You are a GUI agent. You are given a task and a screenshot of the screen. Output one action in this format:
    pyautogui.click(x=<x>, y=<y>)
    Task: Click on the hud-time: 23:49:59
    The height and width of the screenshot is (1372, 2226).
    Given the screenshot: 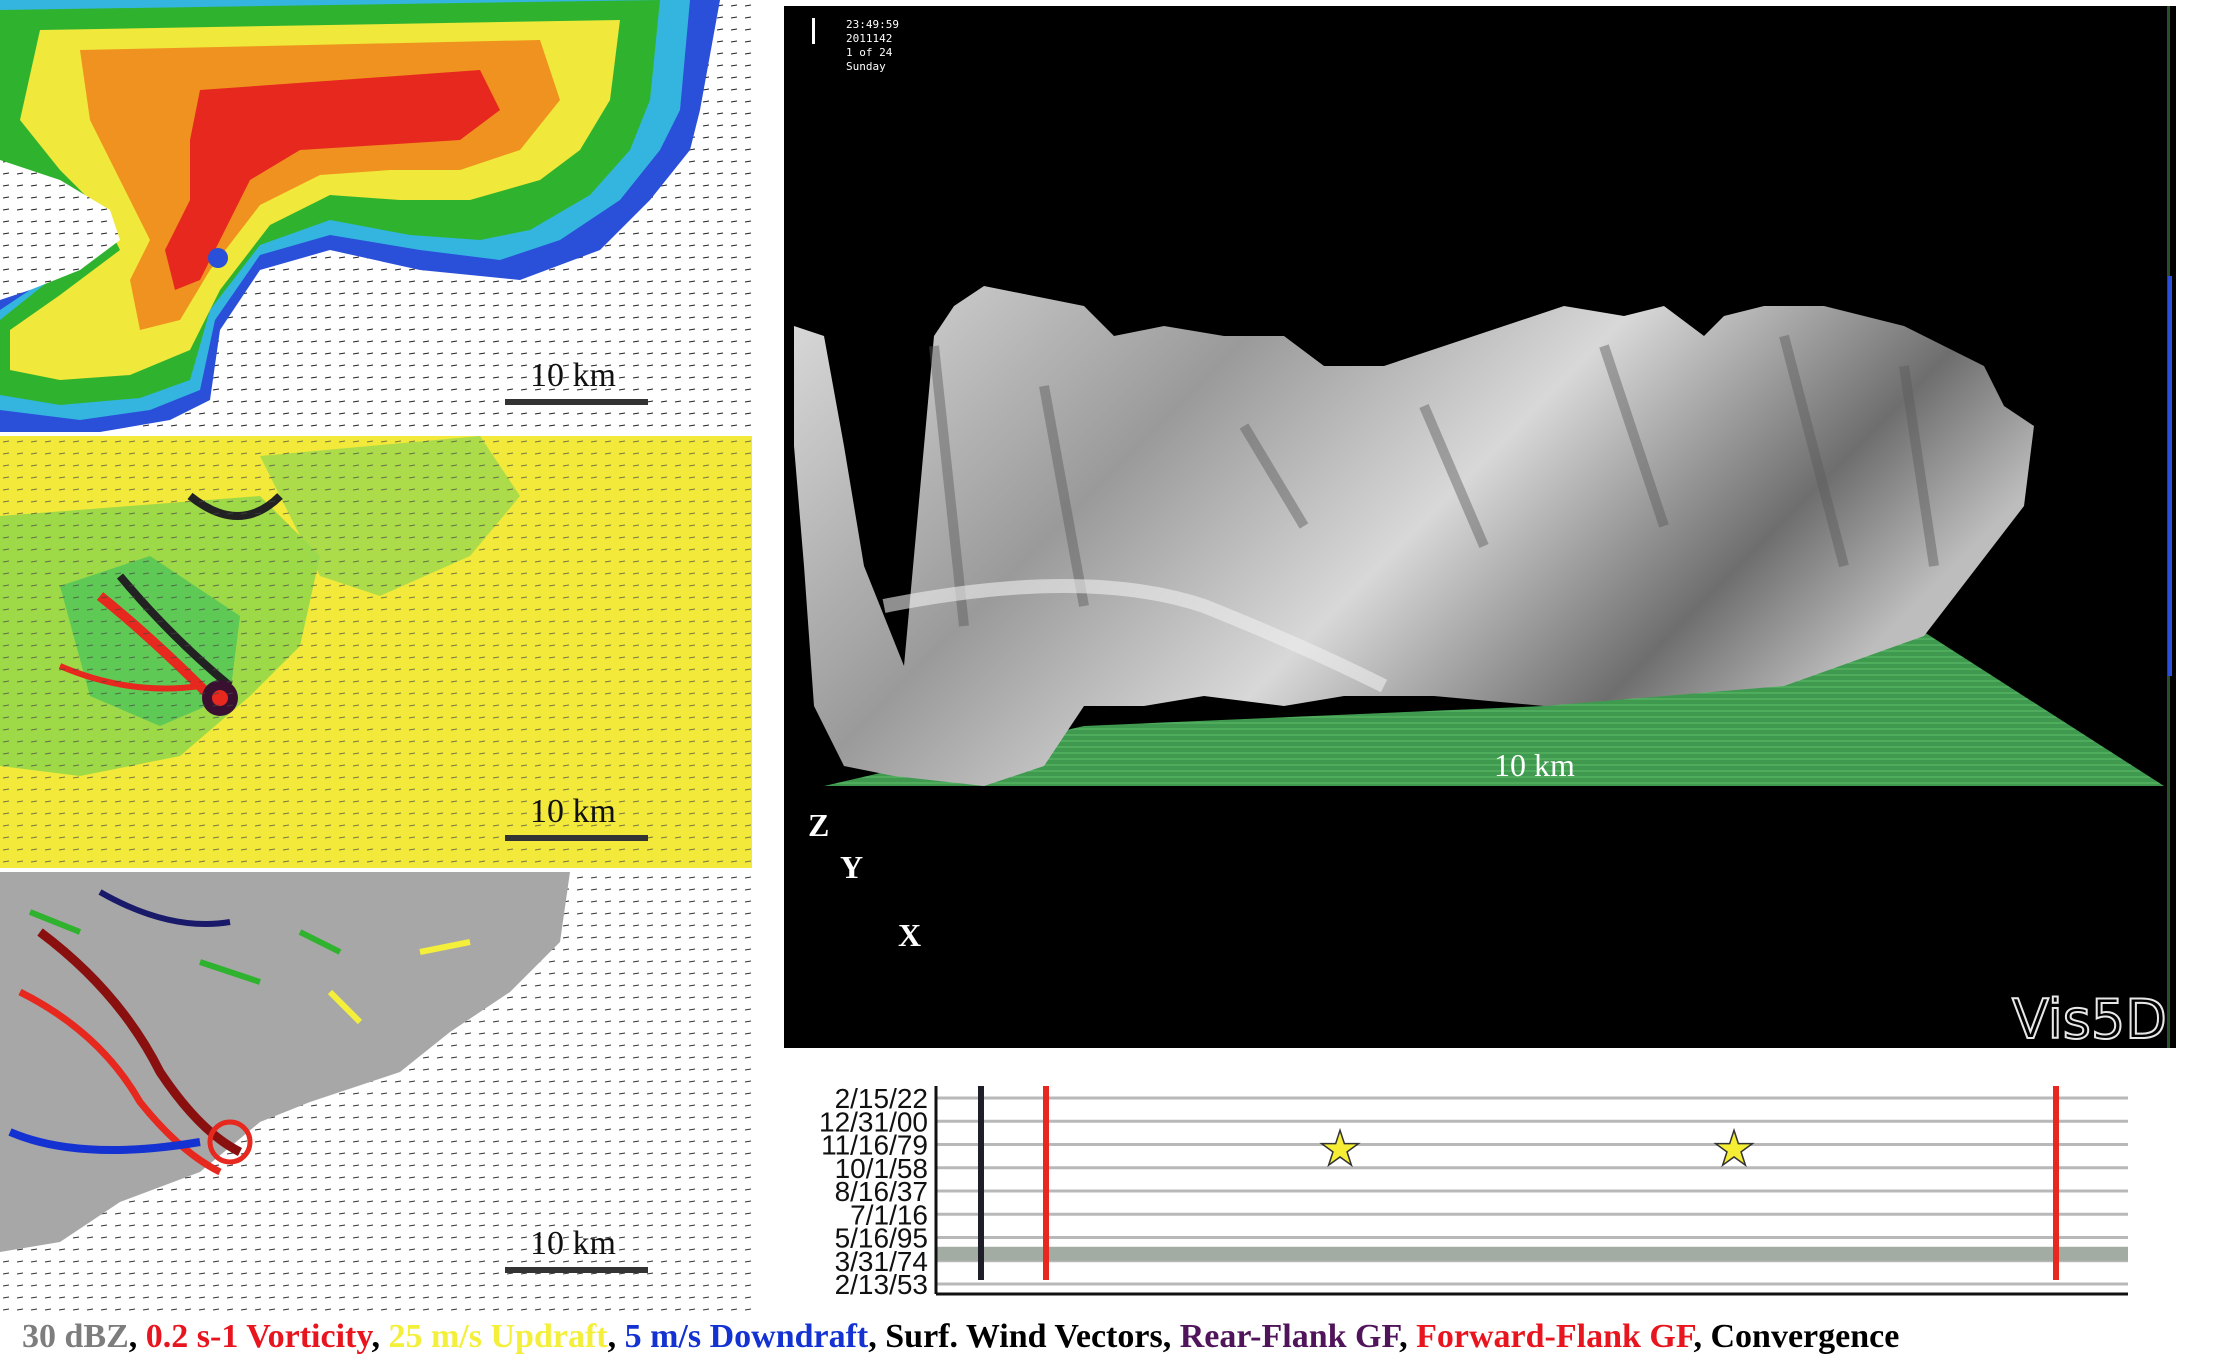 What is the action you would take?
    pyautogui.click(x=872, y=24)
    